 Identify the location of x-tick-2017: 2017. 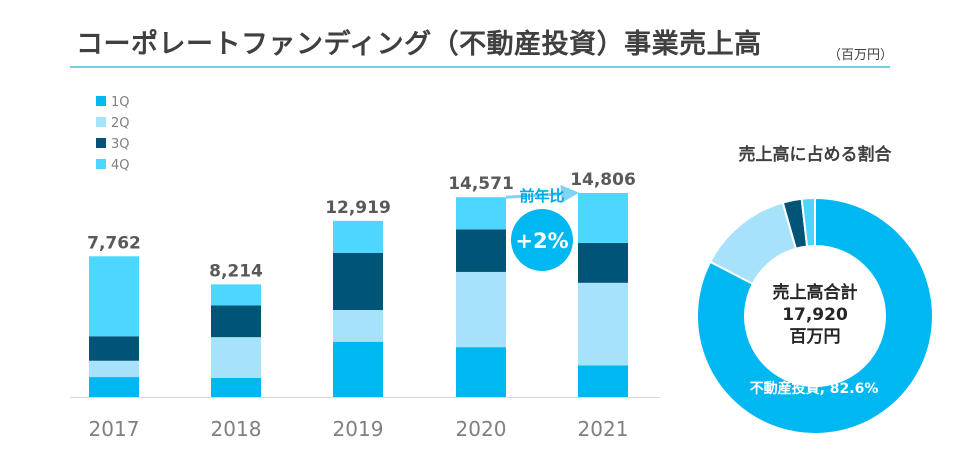
(114, 429).